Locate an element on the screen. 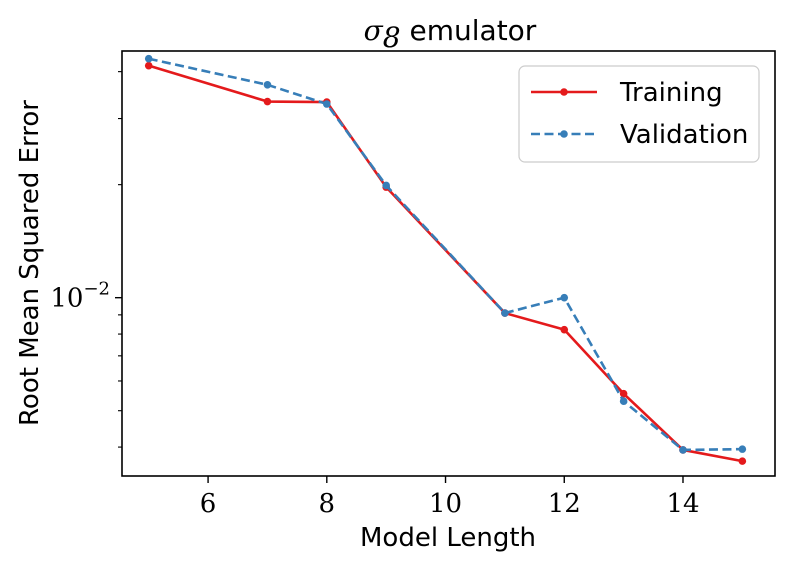 The width and height of the screenshot is (789, 567). legend-marker-validation is located at coordinates (564, 134).